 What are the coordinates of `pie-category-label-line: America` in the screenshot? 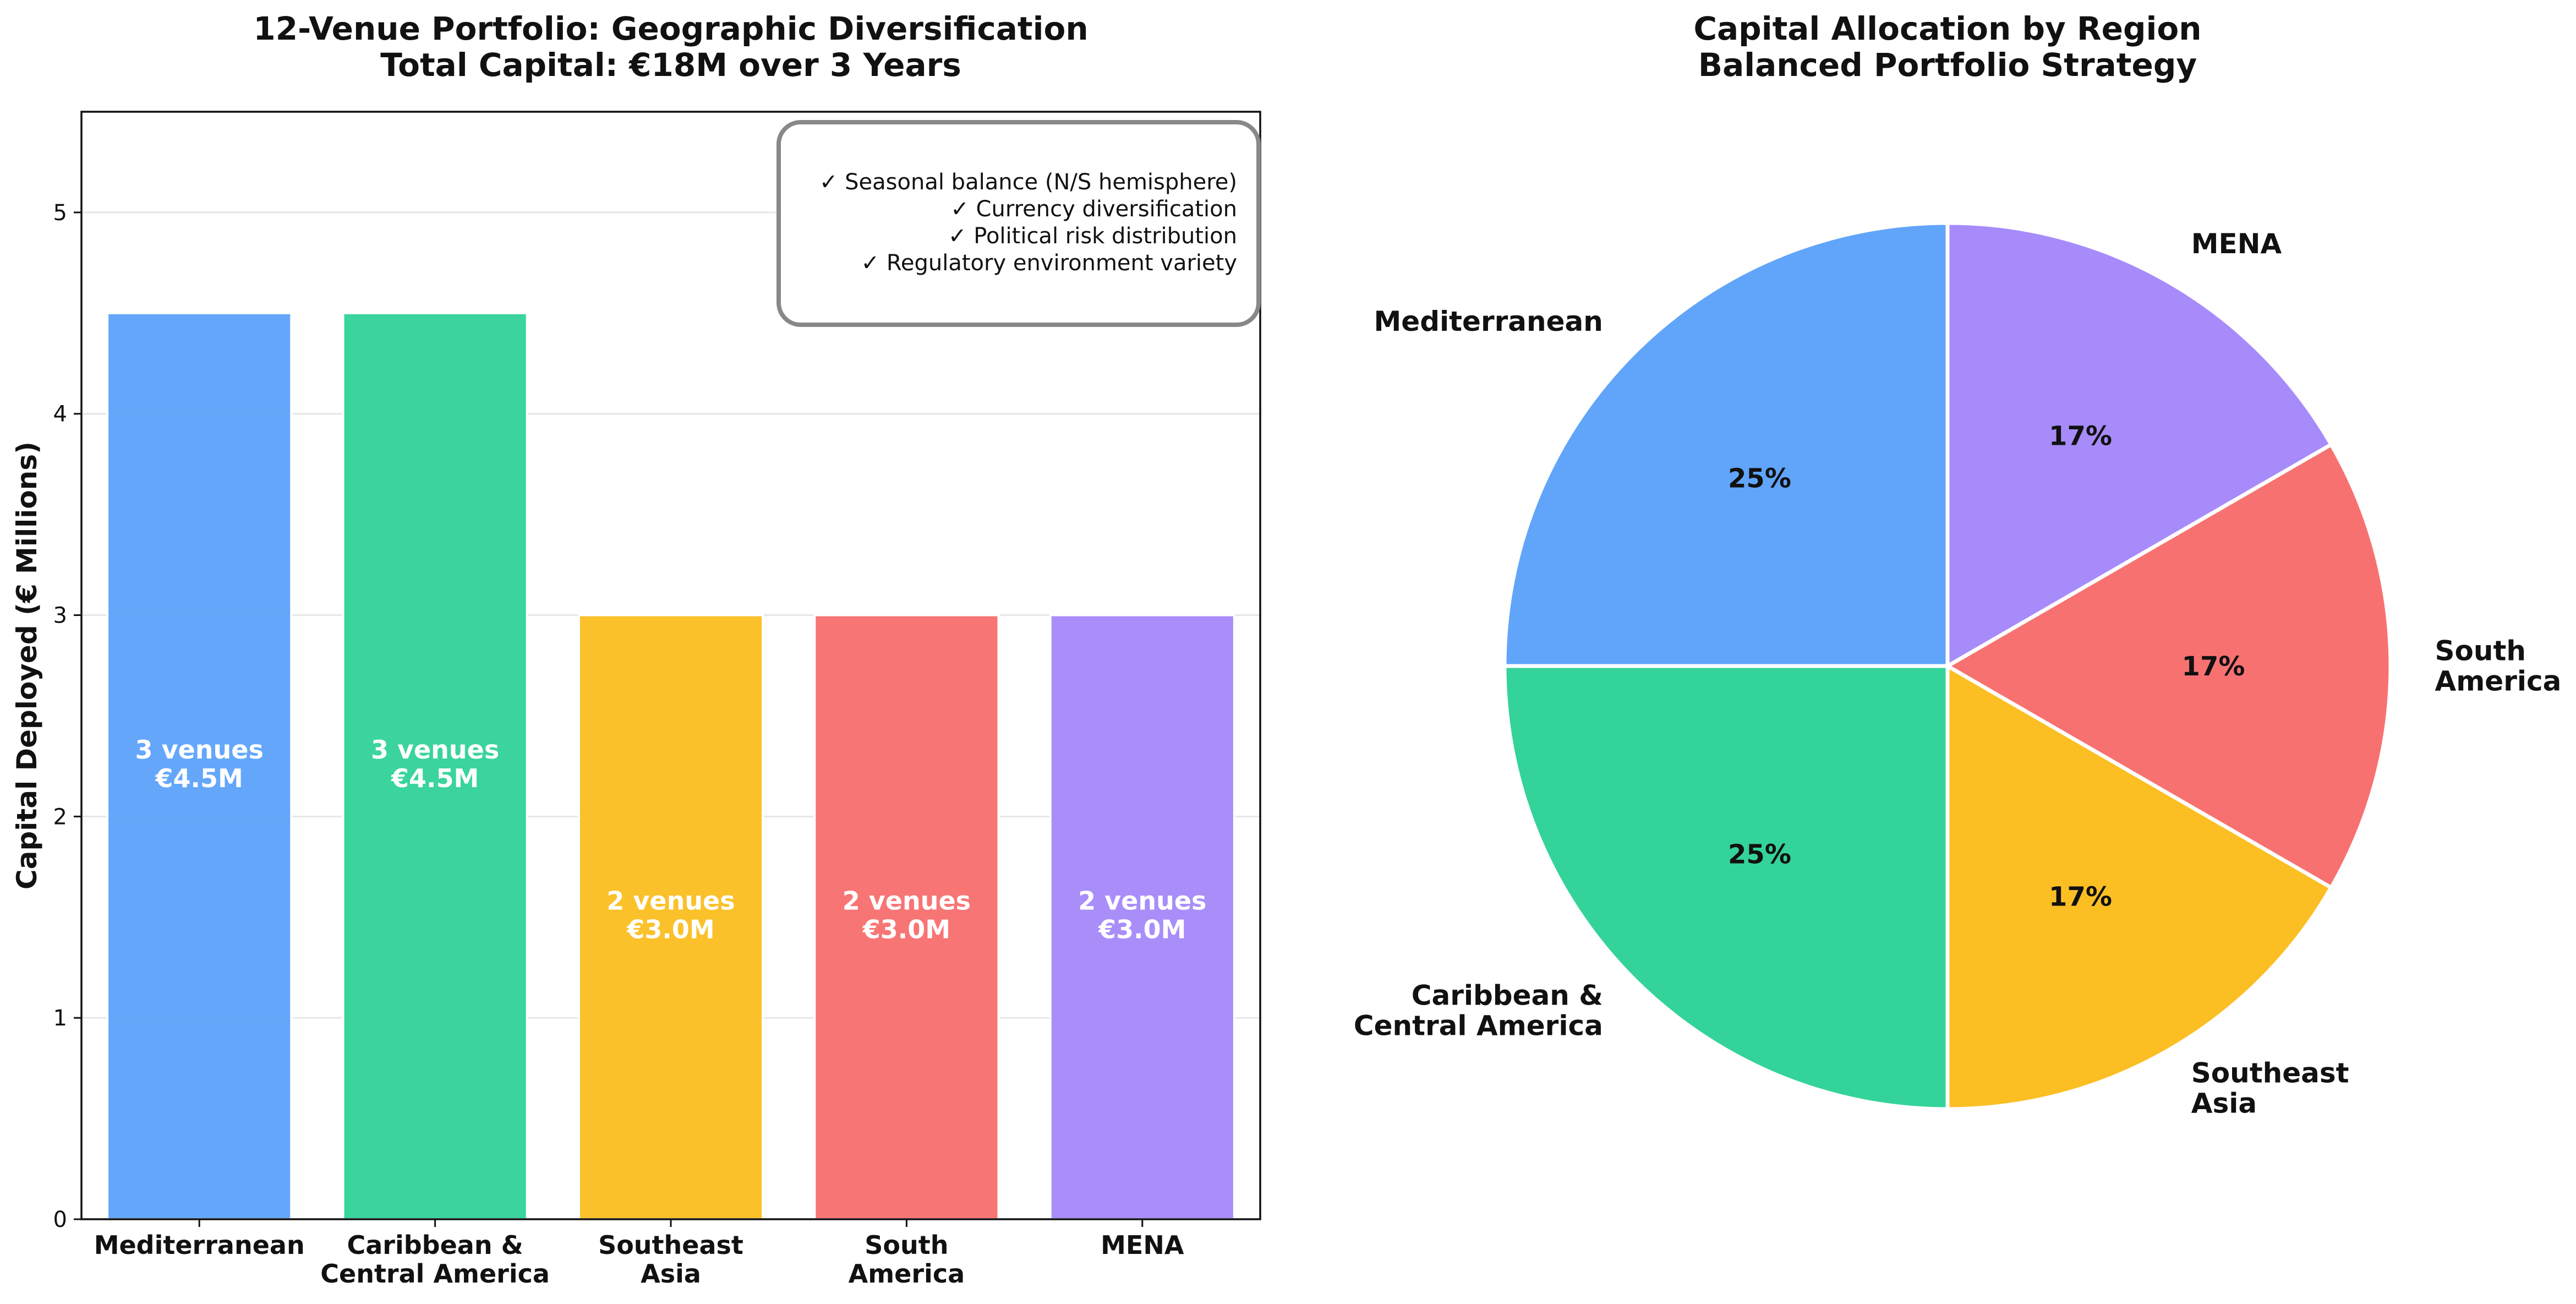 It's located at (2498, 681).